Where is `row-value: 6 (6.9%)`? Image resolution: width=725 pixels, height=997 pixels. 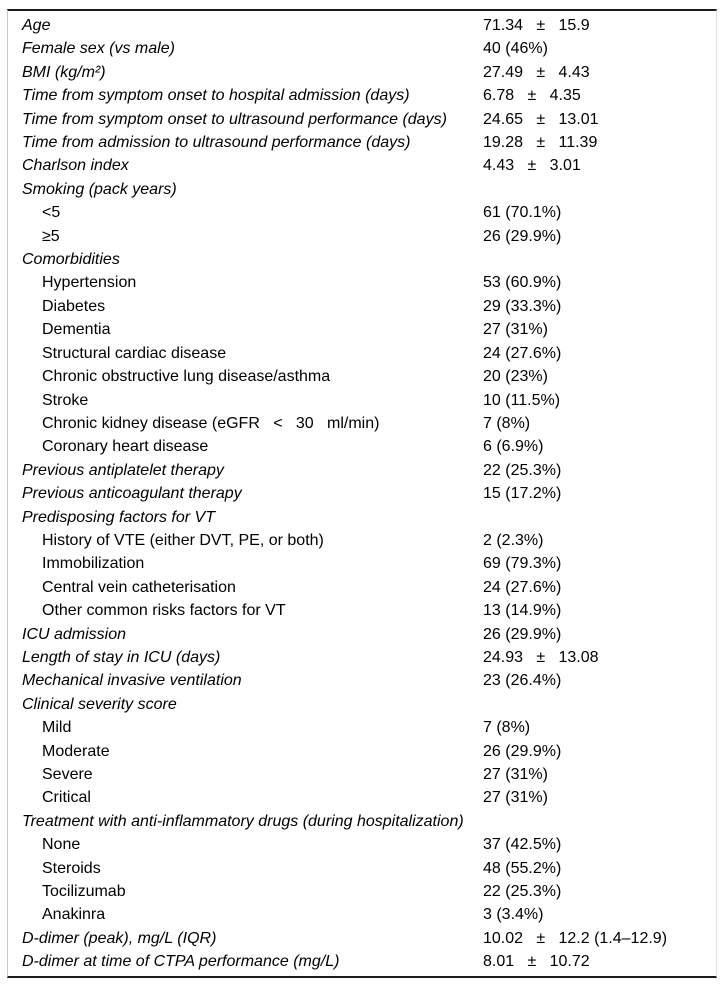 row-value: 6 (6.9%) is located at coordinates (513, 447).